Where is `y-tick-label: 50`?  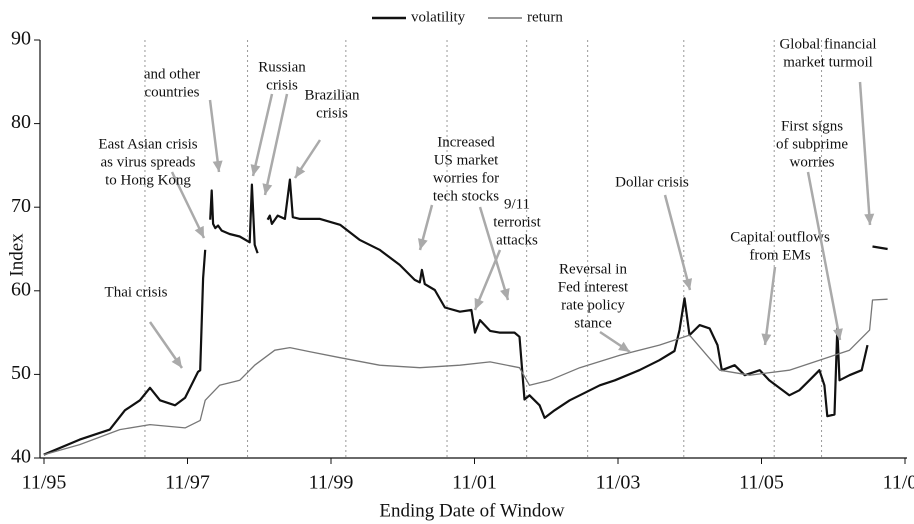 y-tick-label: 50 is located at coordinates (21, 373).